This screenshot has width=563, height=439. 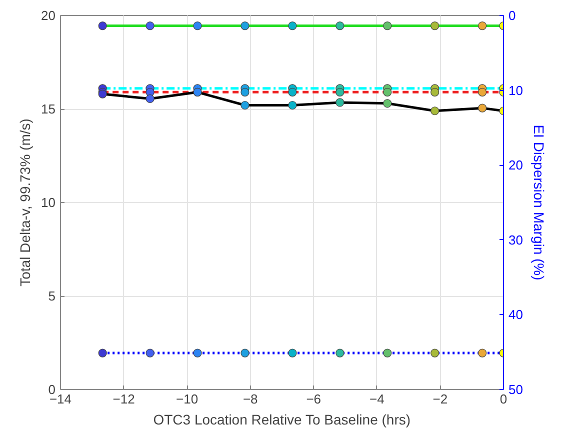 What do you see at coordinates (377, 399) in the screenshot?
I see `x-tick-label: −4` at bounding box center [377, 399].